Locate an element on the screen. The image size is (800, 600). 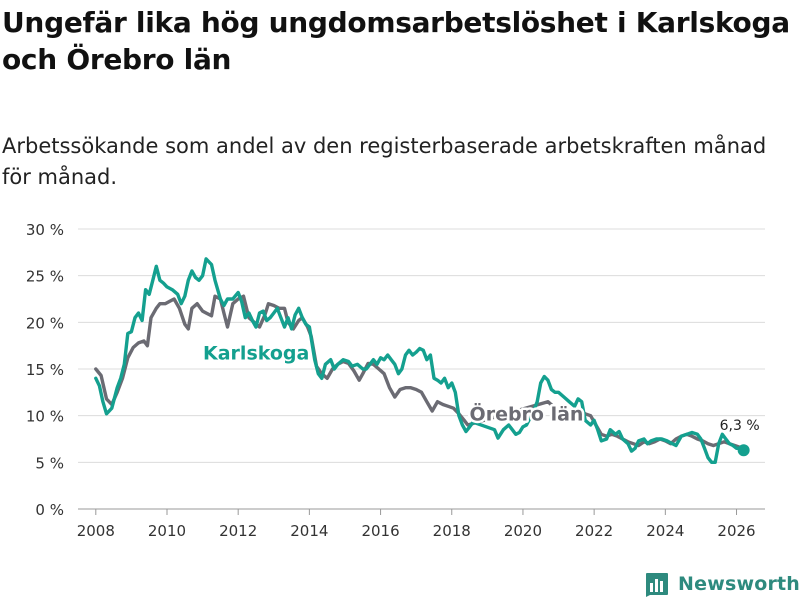
x-tick-label: 2020 is located at coordinates (523, 531).